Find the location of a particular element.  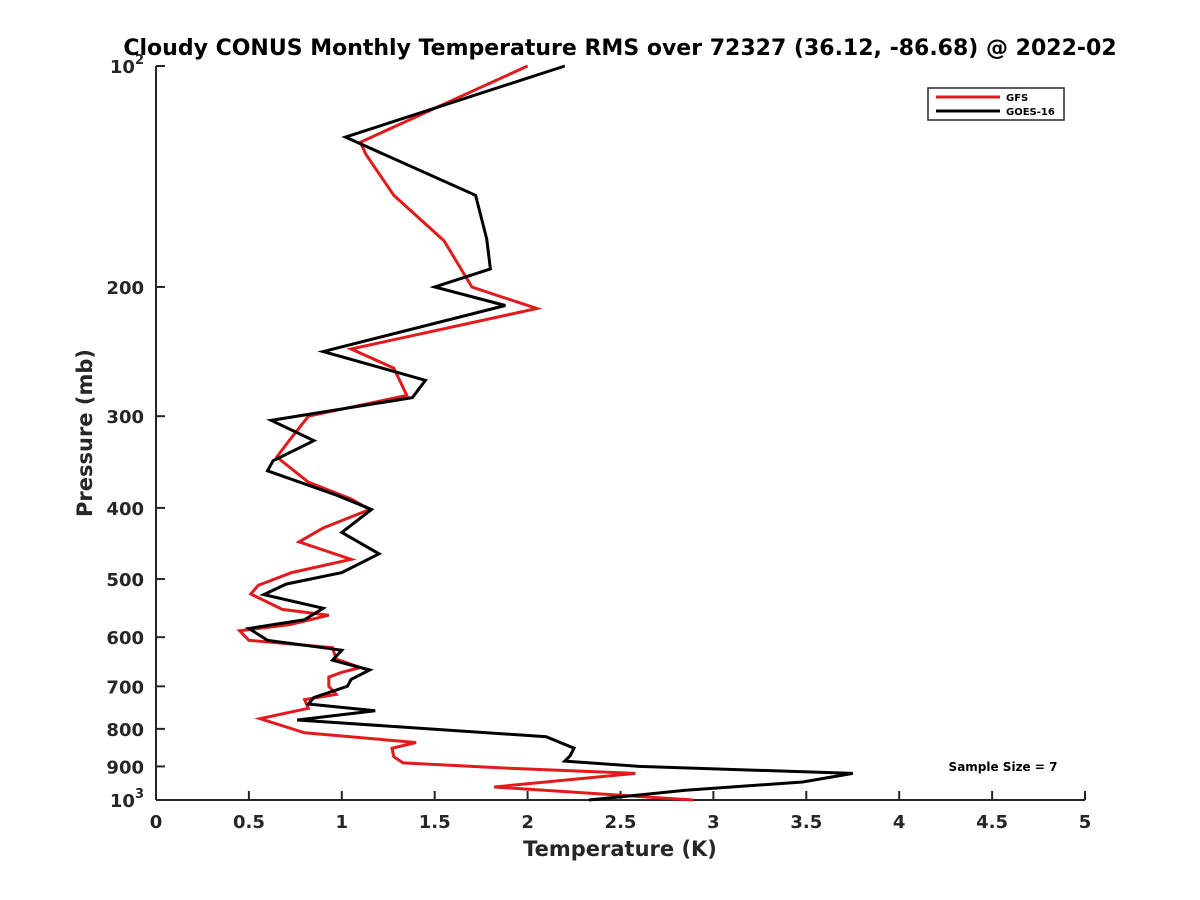

y-tick-label: 500 is located at coordinates (125, 580).